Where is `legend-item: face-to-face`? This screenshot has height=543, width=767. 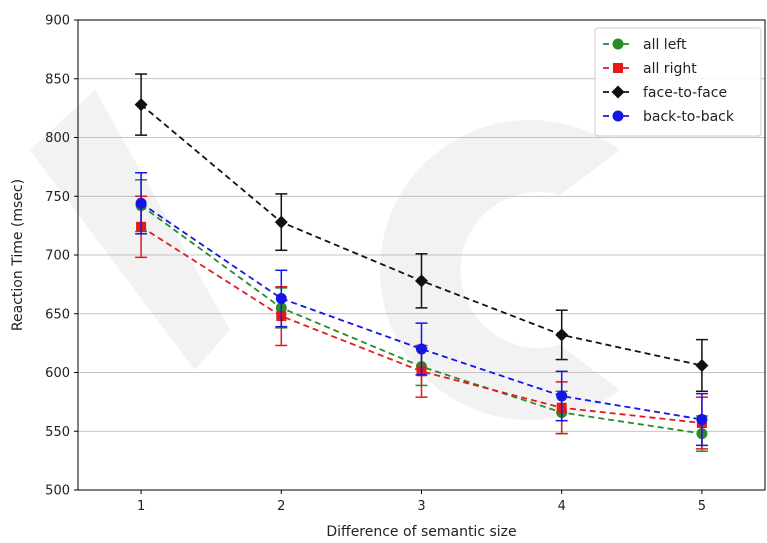
legend-item: face-to-face is located at coordinates (665, 93).